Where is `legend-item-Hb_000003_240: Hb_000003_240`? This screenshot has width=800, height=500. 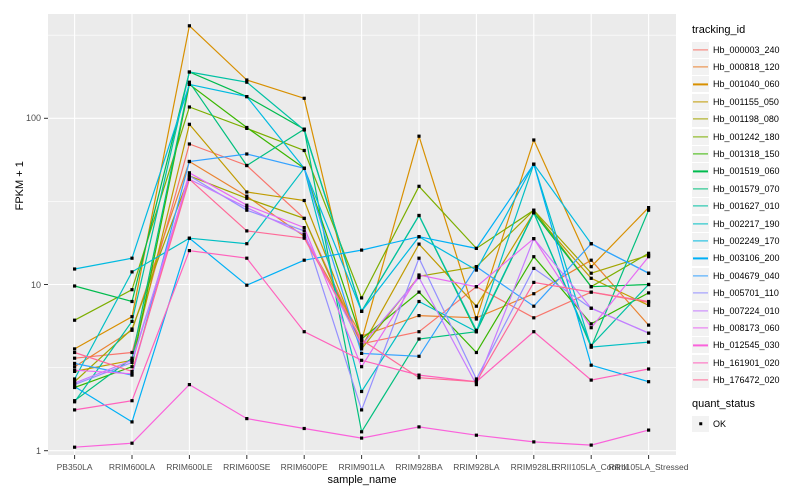 legend-item-Hb_000003_240: Hb_000003_240 is located at coordinates (745, 49).